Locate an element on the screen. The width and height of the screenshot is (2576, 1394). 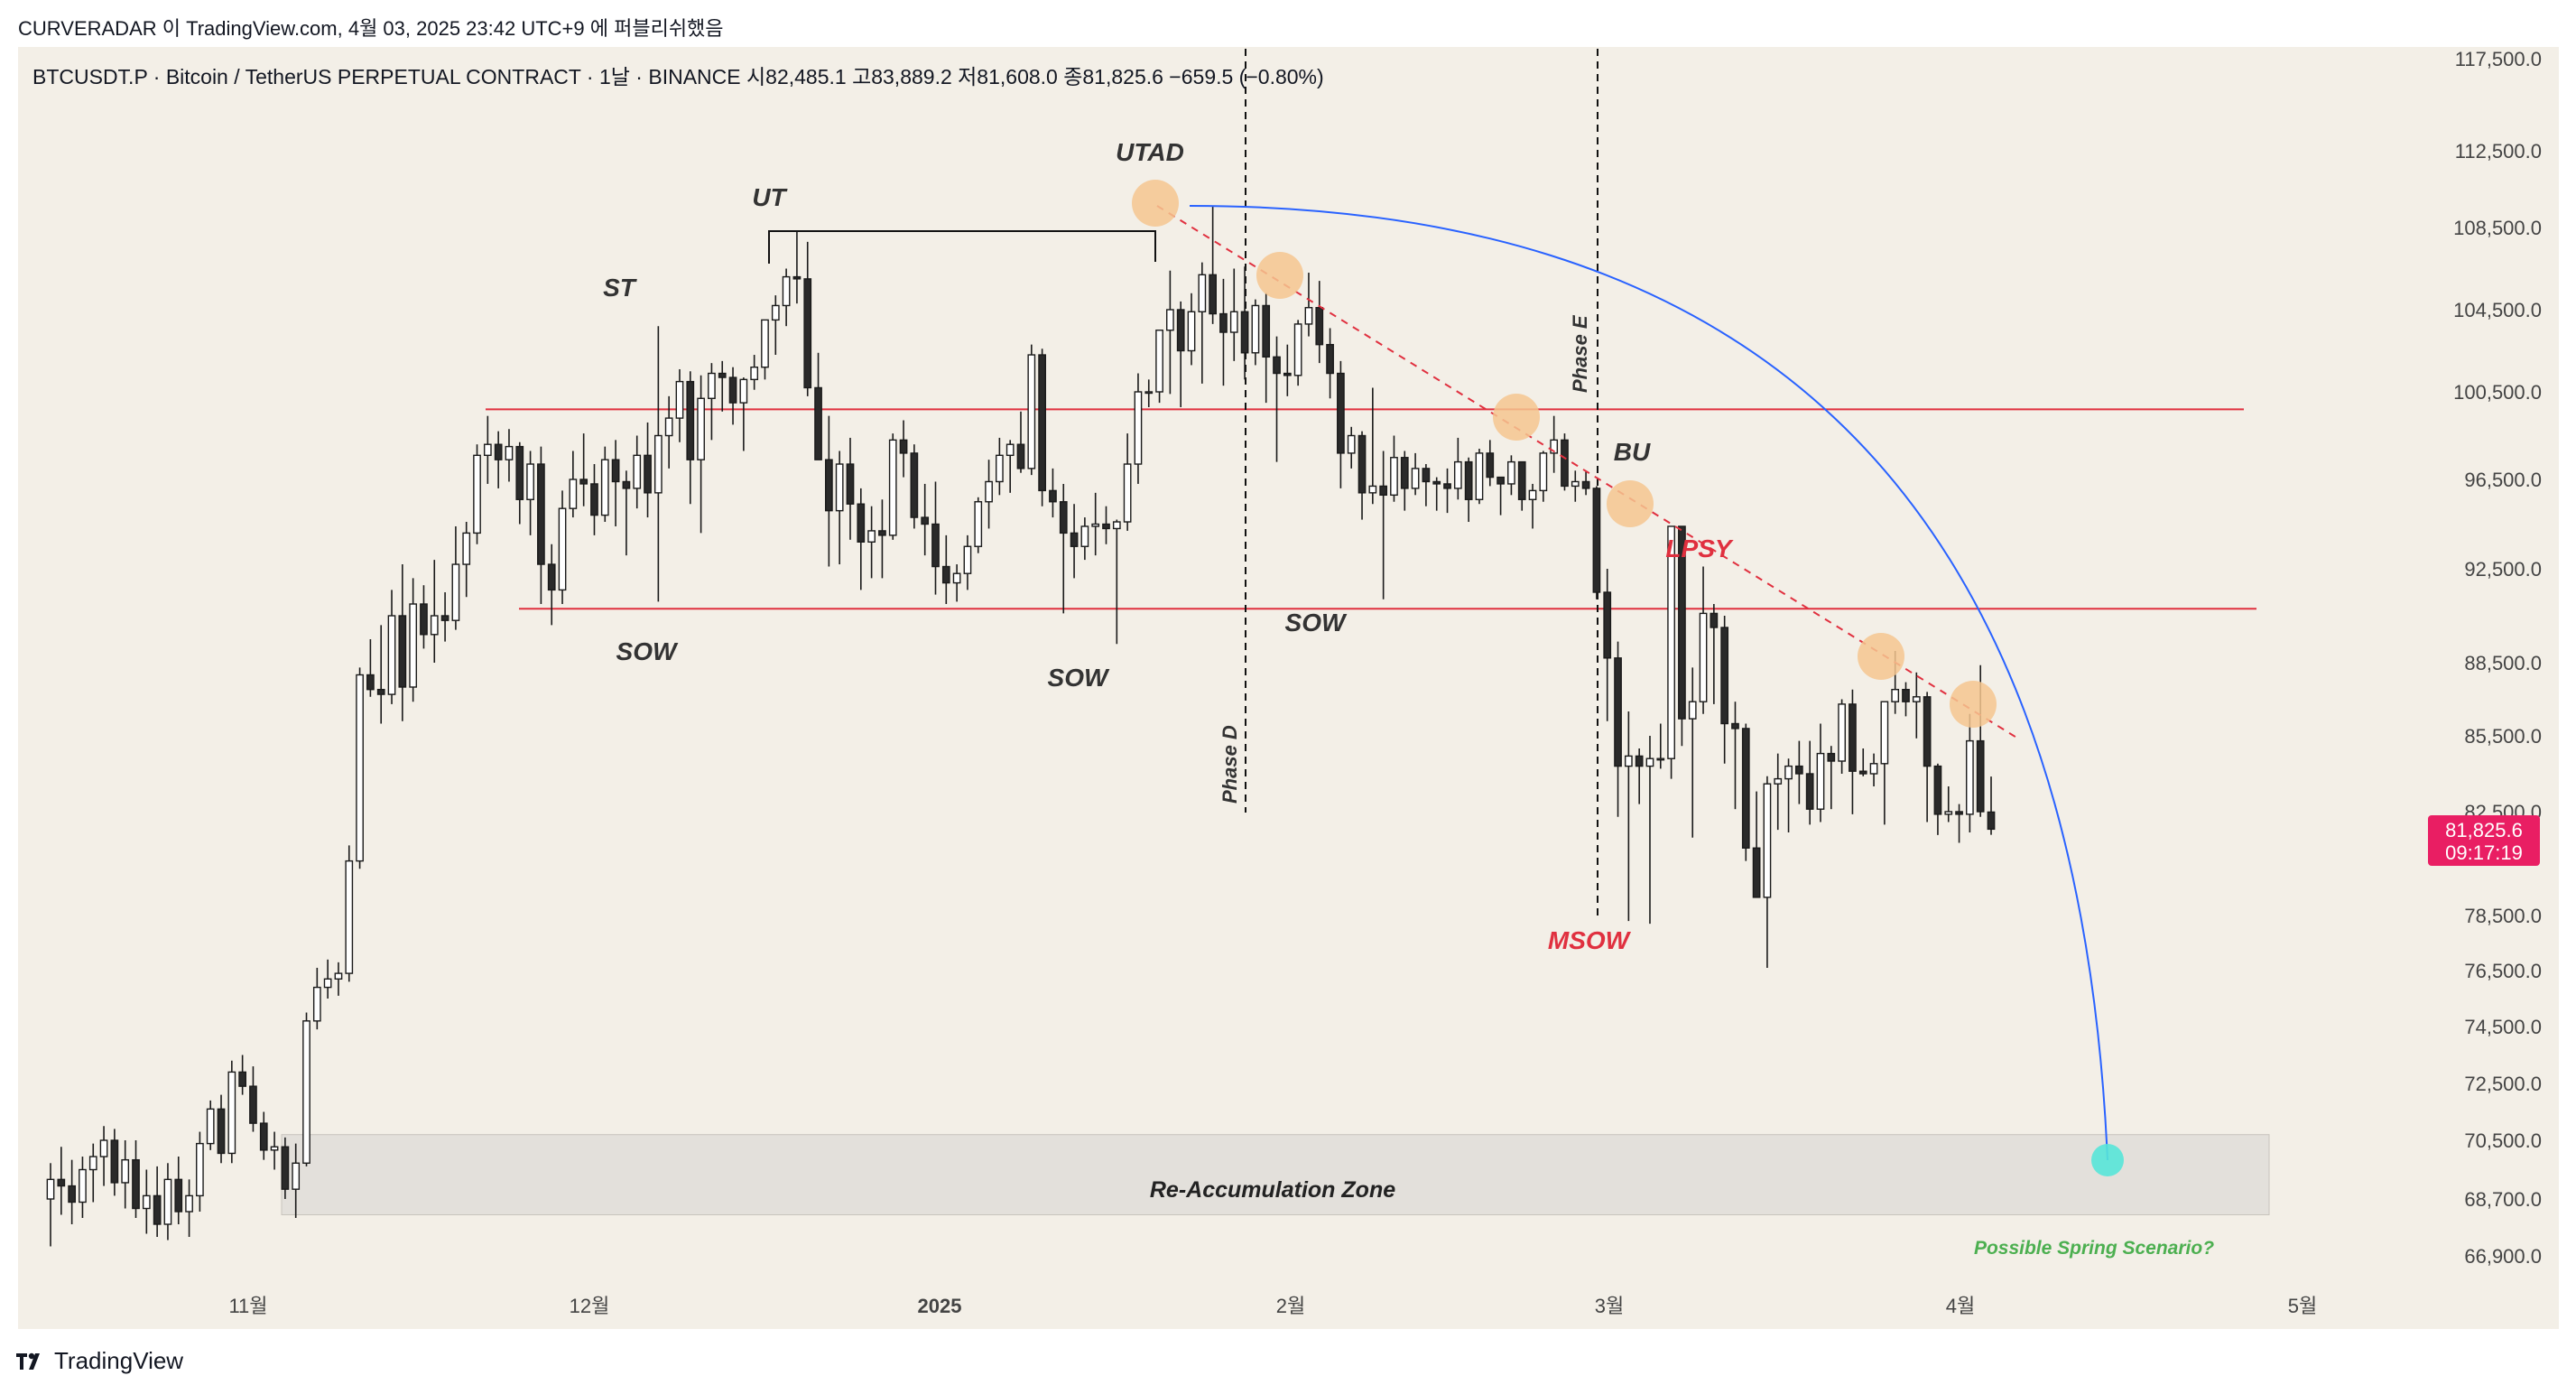
tradingview-logo: TradingView is located at coordinates (99, 1361).